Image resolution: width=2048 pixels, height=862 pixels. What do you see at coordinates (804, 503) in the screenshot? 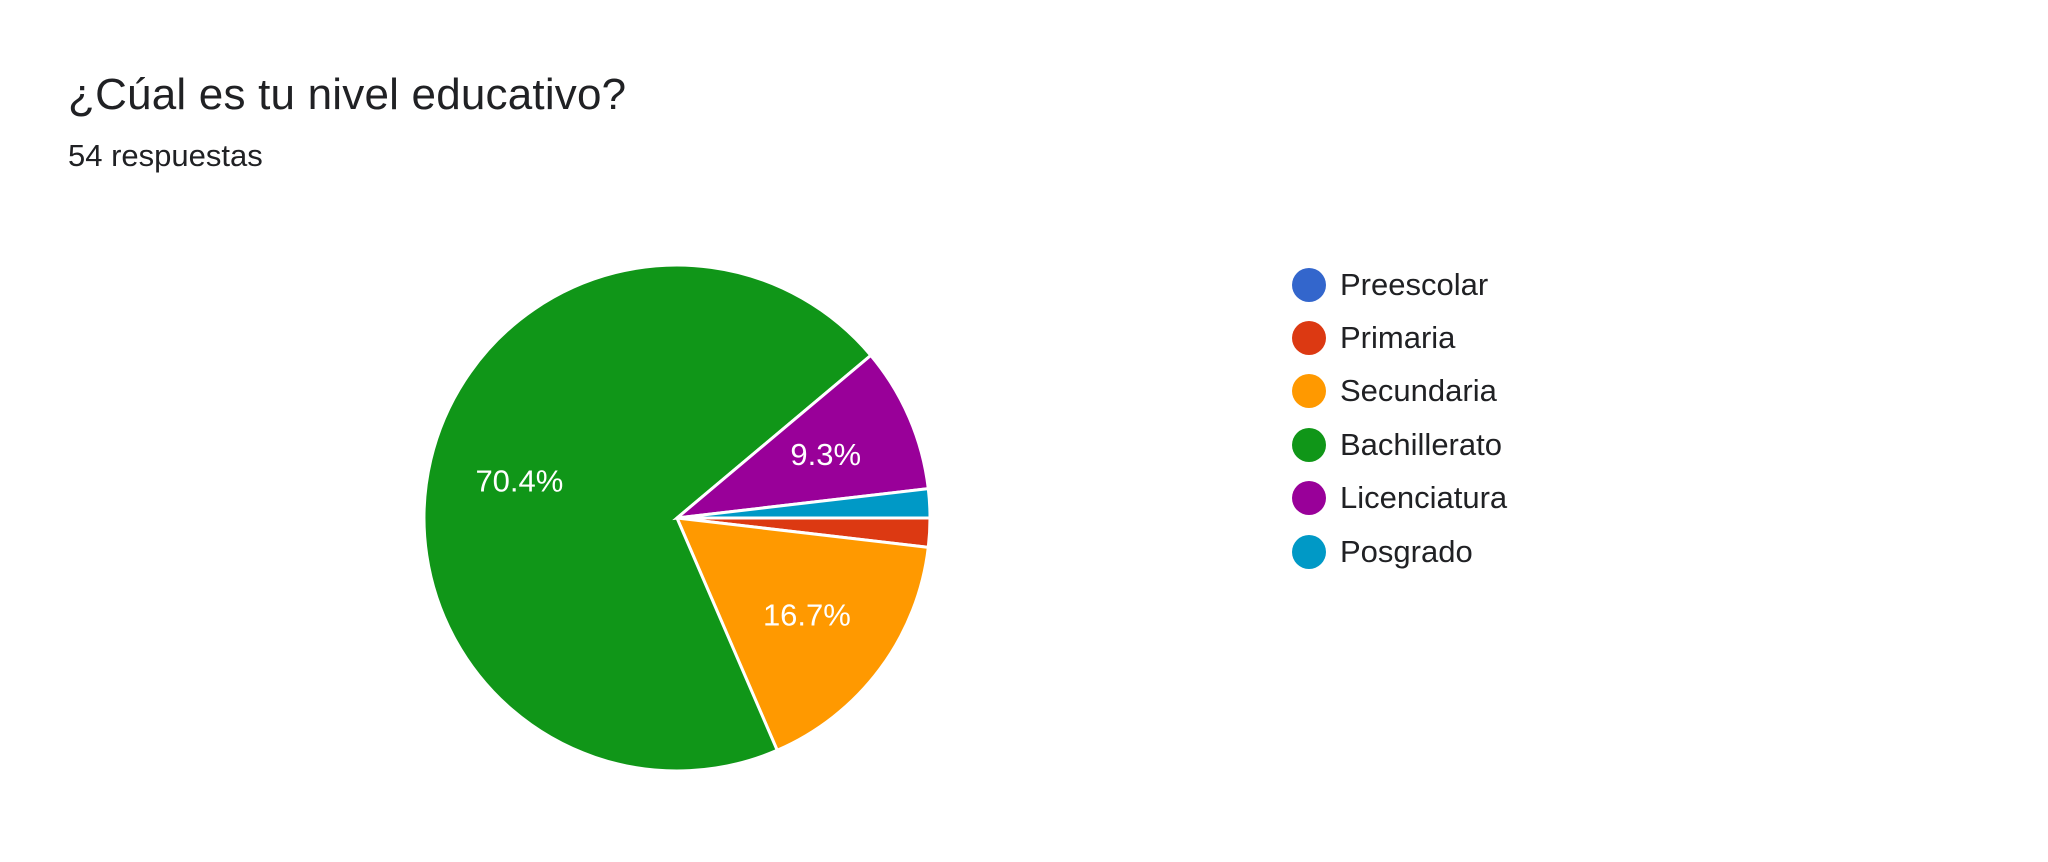
I see `pie-slice-posgrado` at bounding box center [804, 503].